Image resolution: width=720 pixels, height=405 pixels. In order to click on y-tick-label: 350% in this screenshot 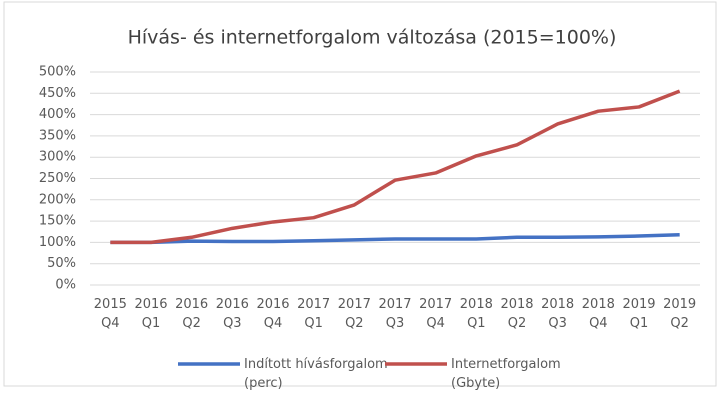, I will do `click(57, 135)`.